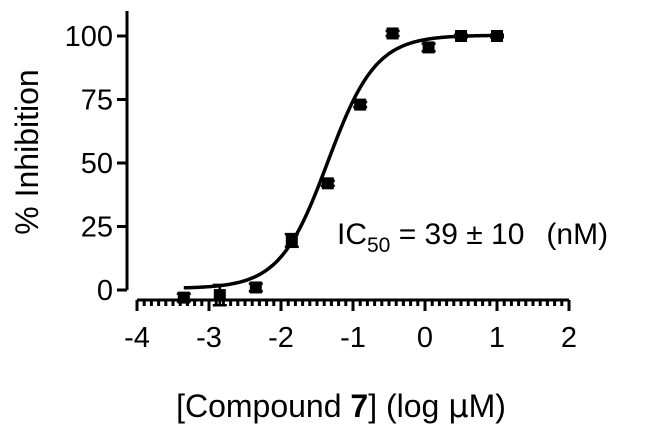  What do you see at coordinates (263, 406) in the screenshot?
I see `x-axis-title-part-1: [Compound` at bounding box center [263, 406].